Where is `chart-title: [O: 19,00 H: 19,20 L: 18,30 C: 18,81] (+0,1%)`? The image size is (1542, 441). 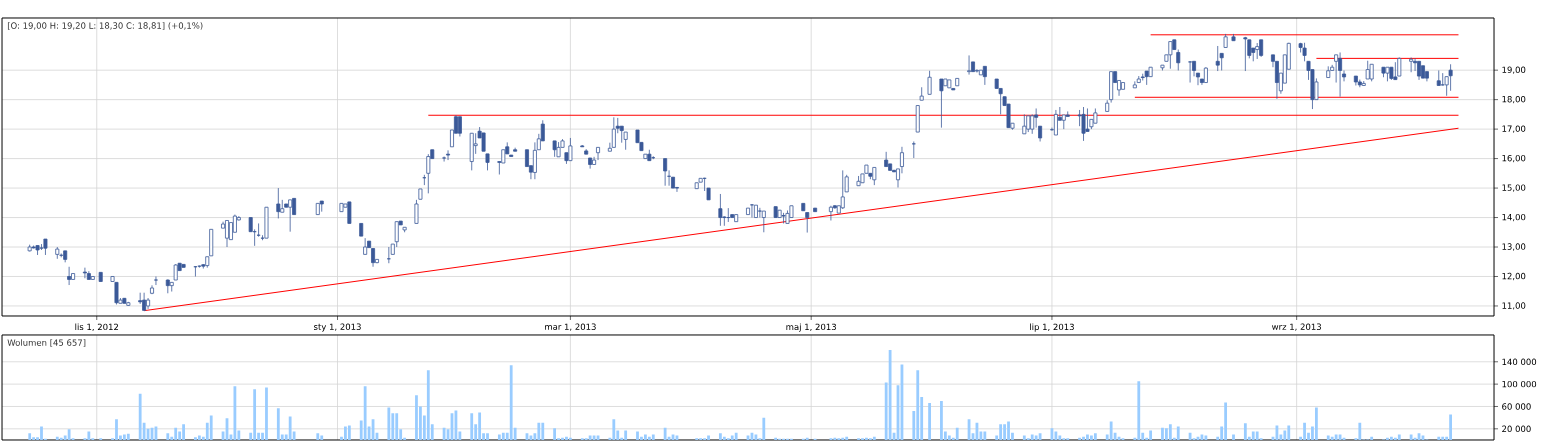 chart-title: [O: 19,00 H: 19,20 L: 18,30 C: 18,81] (+0,1%) is located at coordinates (105, 26).